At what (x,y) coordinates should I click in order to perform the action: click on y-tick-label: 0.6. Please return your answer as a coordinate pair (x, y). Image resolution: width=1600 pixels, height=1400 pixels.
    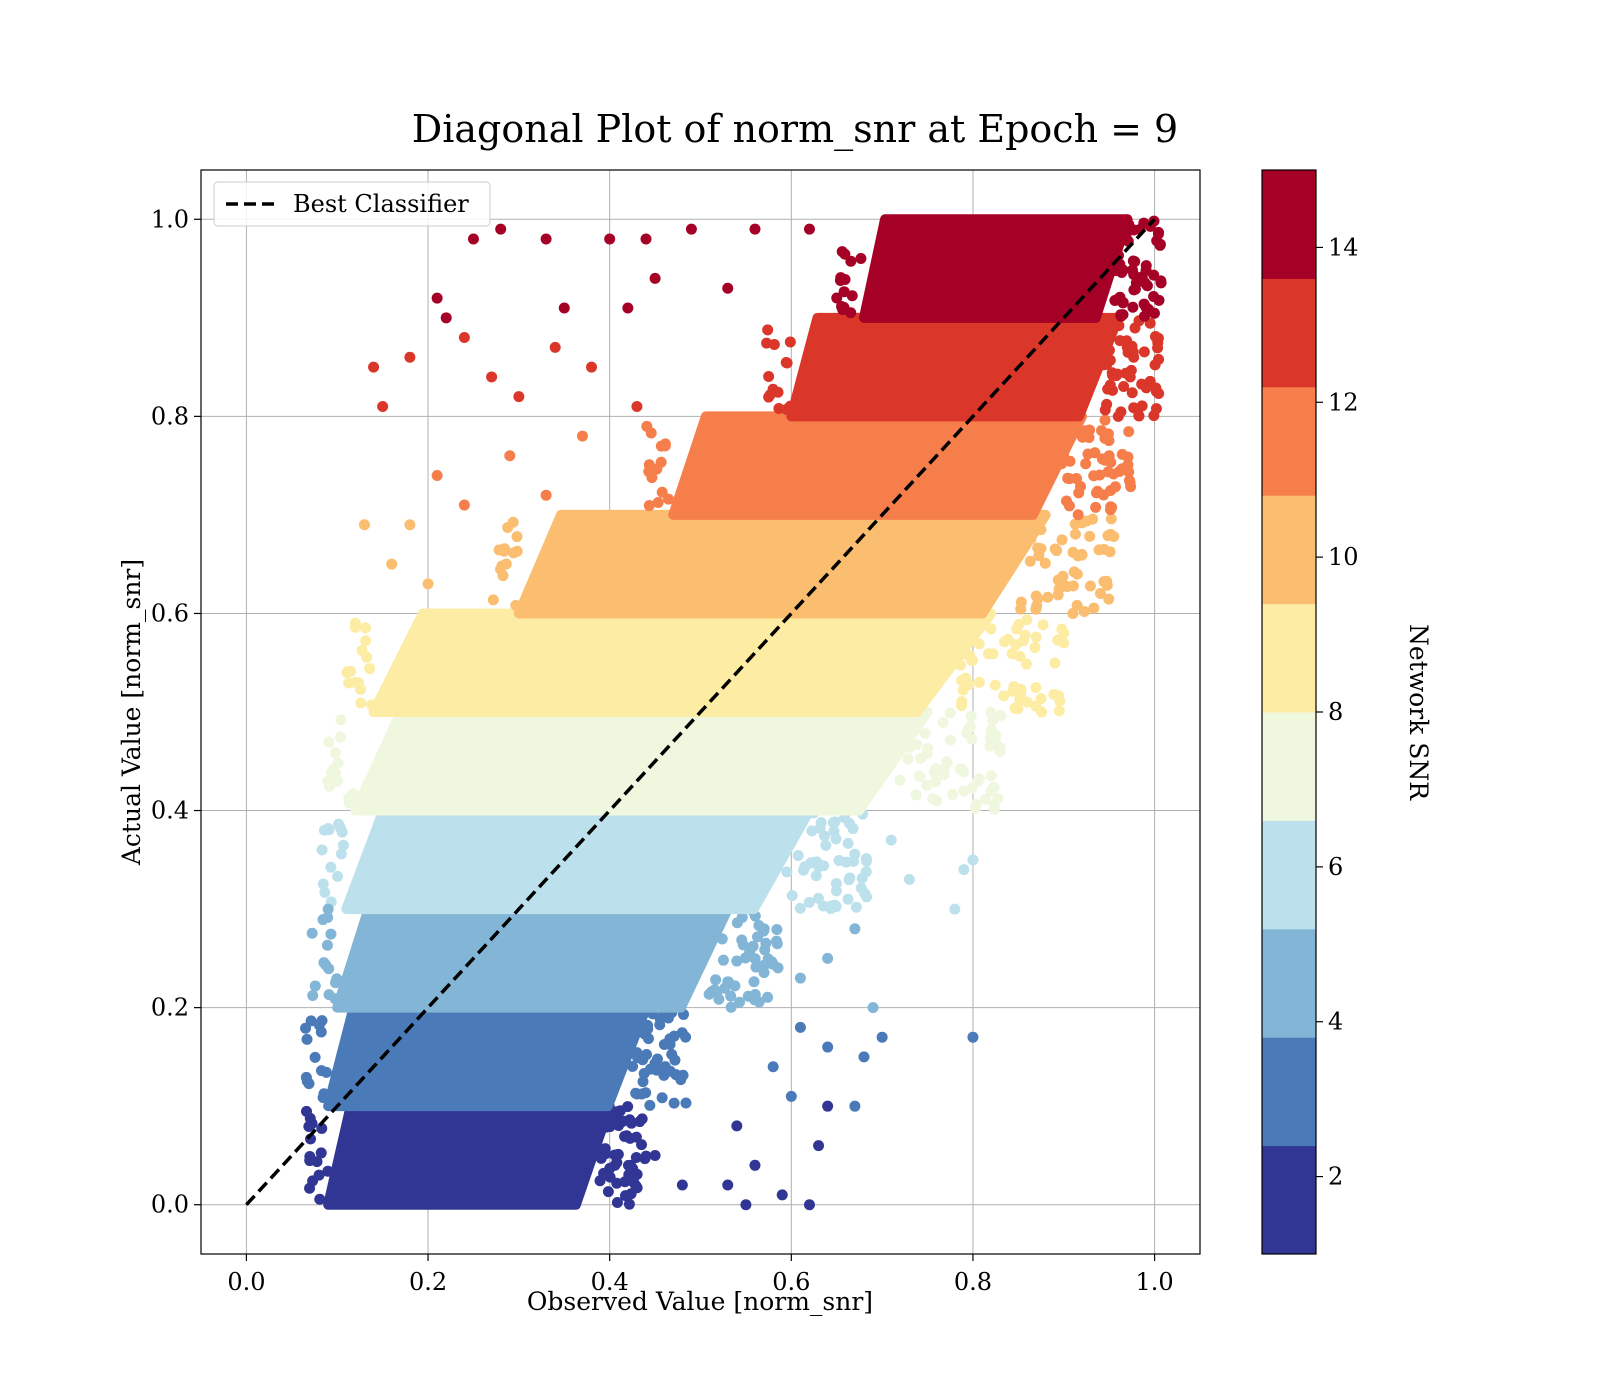
    Looking at the image, I should click on (170, 613).